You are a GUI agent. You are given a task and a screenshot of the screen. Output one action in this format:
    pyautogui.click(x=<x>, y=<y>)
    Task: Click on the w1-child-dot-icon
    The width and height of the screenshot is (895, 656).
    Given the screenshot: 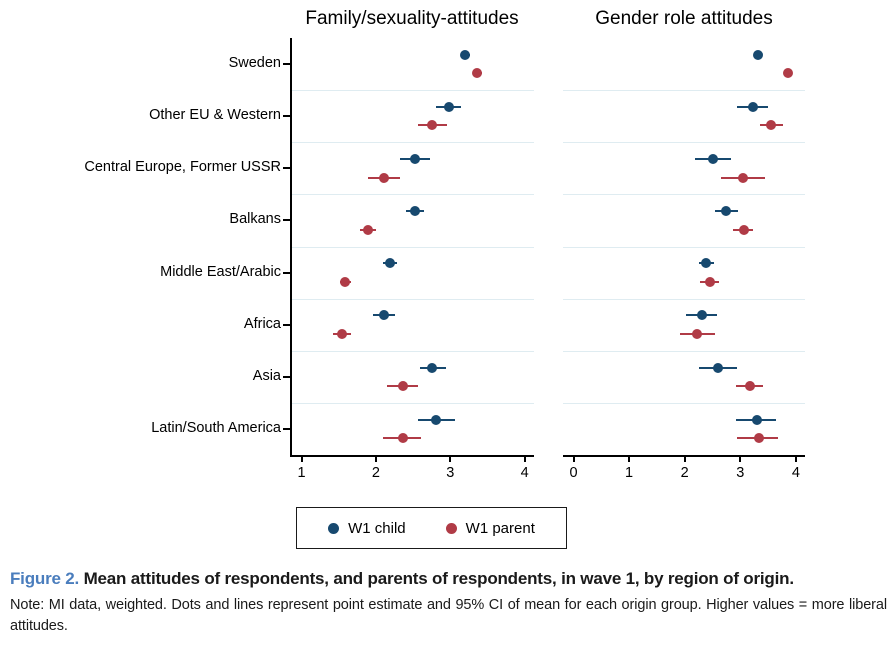 What is the action you would take?
    pyautogui.click(x=334, y=528)
    